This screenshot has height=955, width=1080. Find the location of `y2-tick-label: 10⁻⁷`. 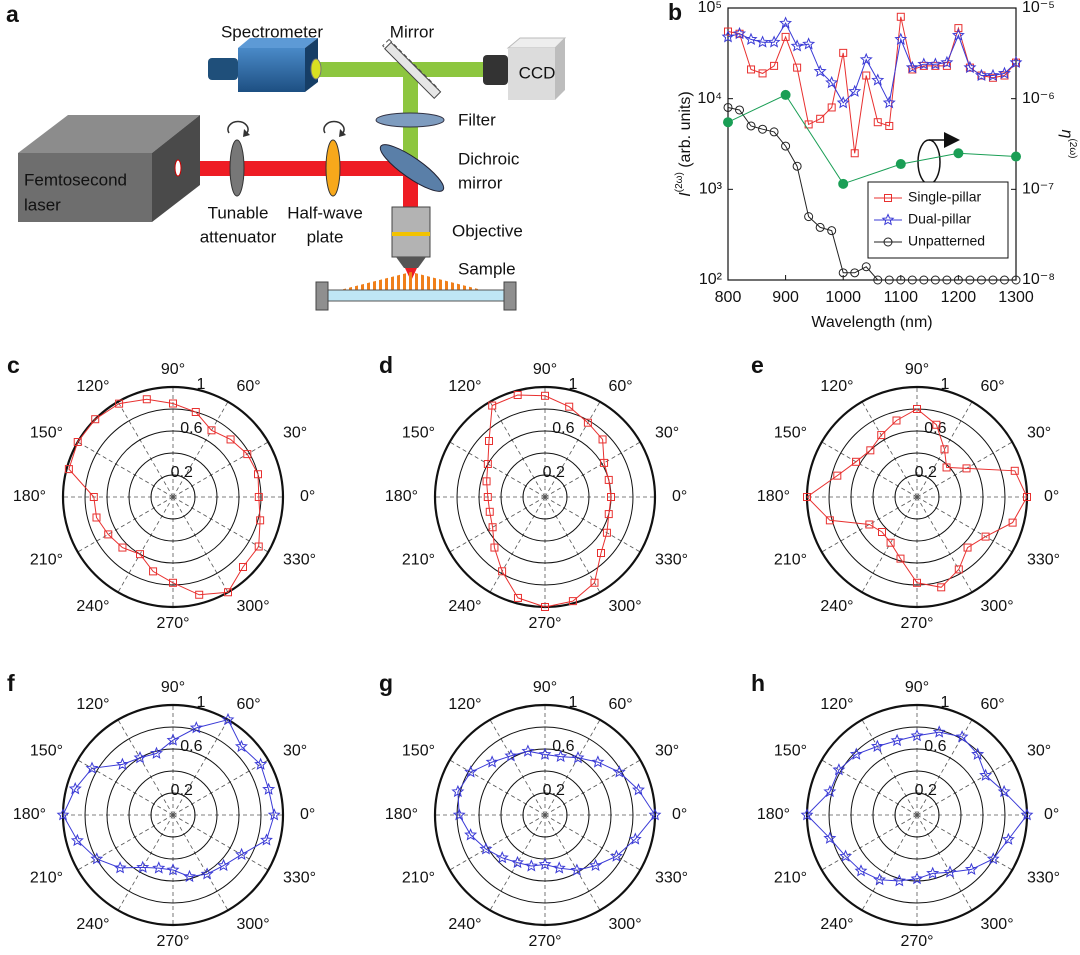

y2-tick-label: 10⁻⁷ is located at coordinates (1038, 189).